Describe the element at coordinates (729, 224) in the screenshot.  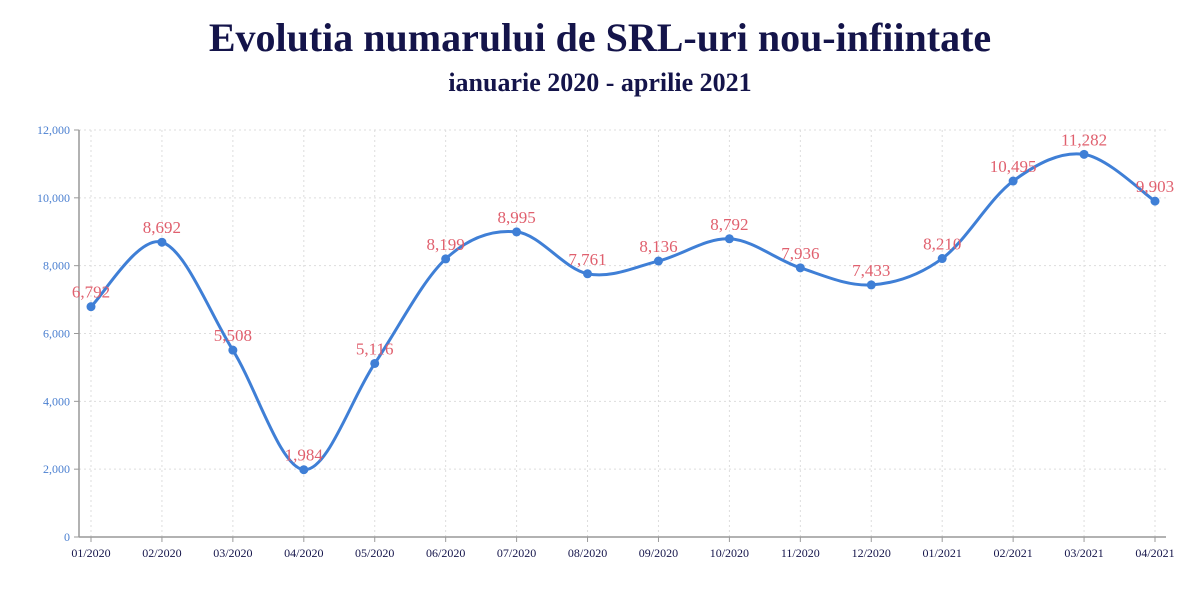
I see `data-label: 8,792` at that location.